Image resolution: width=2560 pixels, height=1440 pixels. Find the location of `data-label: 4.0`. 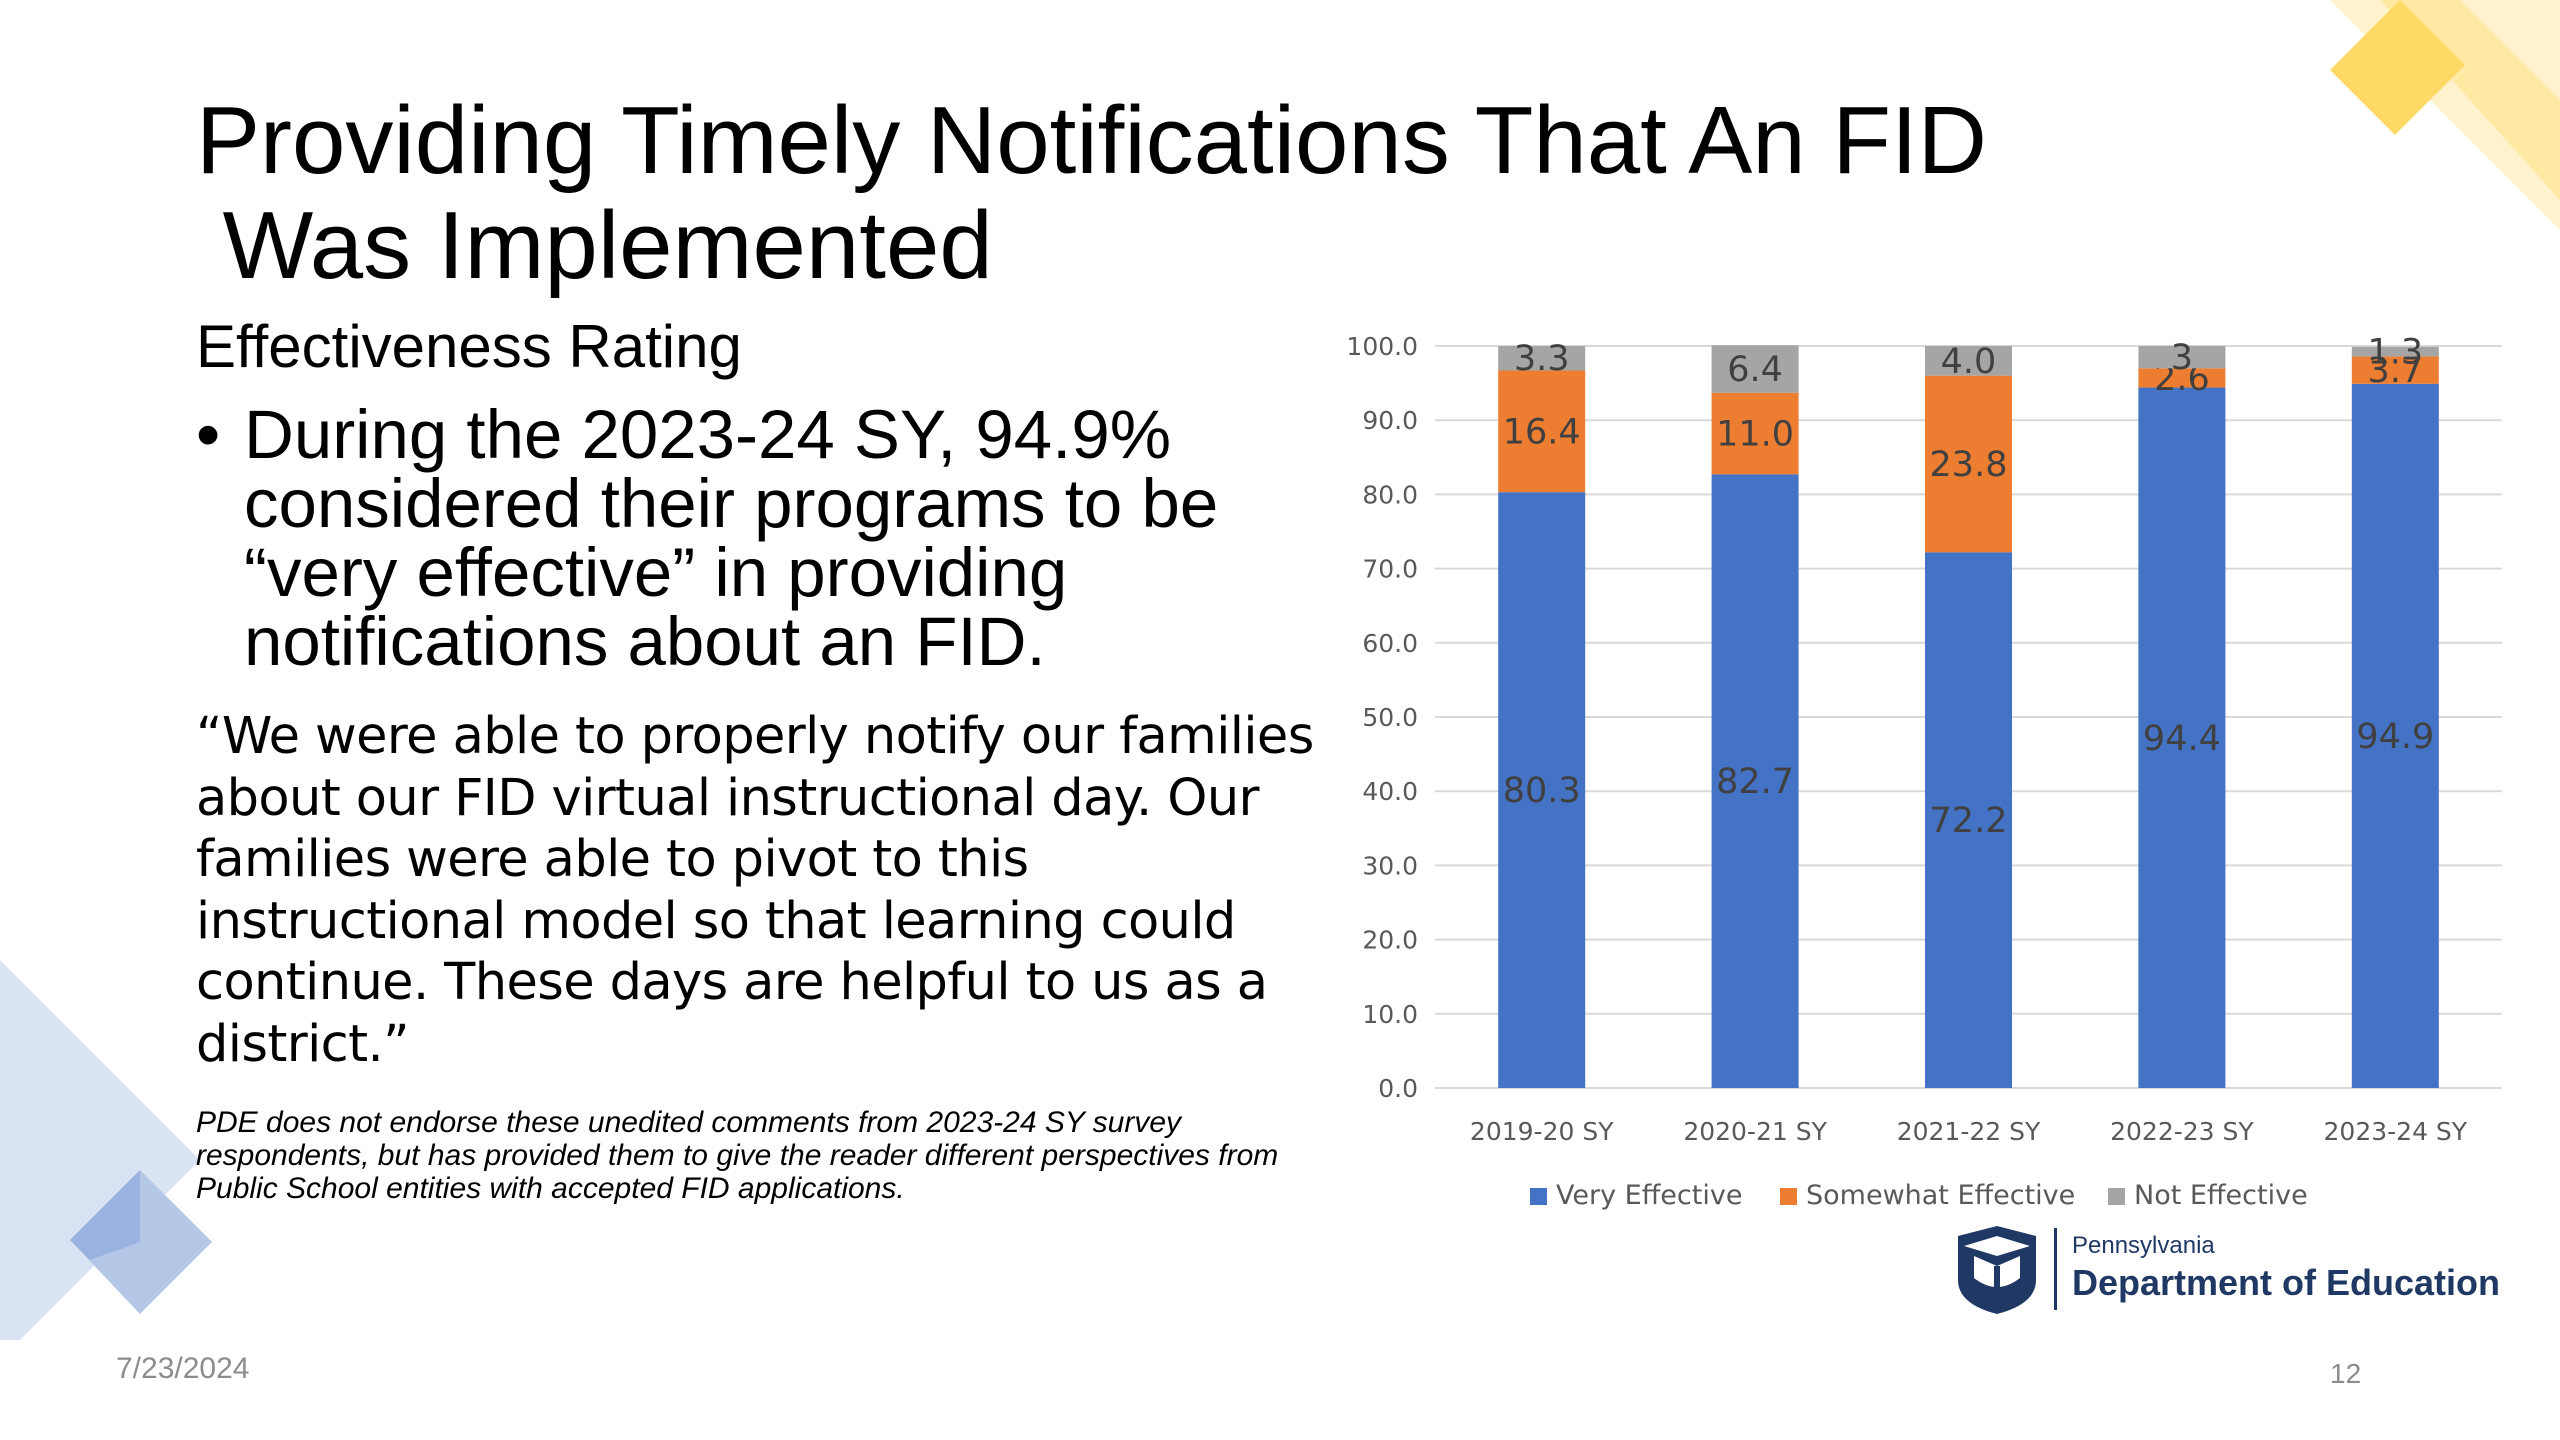

data-label: 4.0 is located at coordinates (1969, 362).